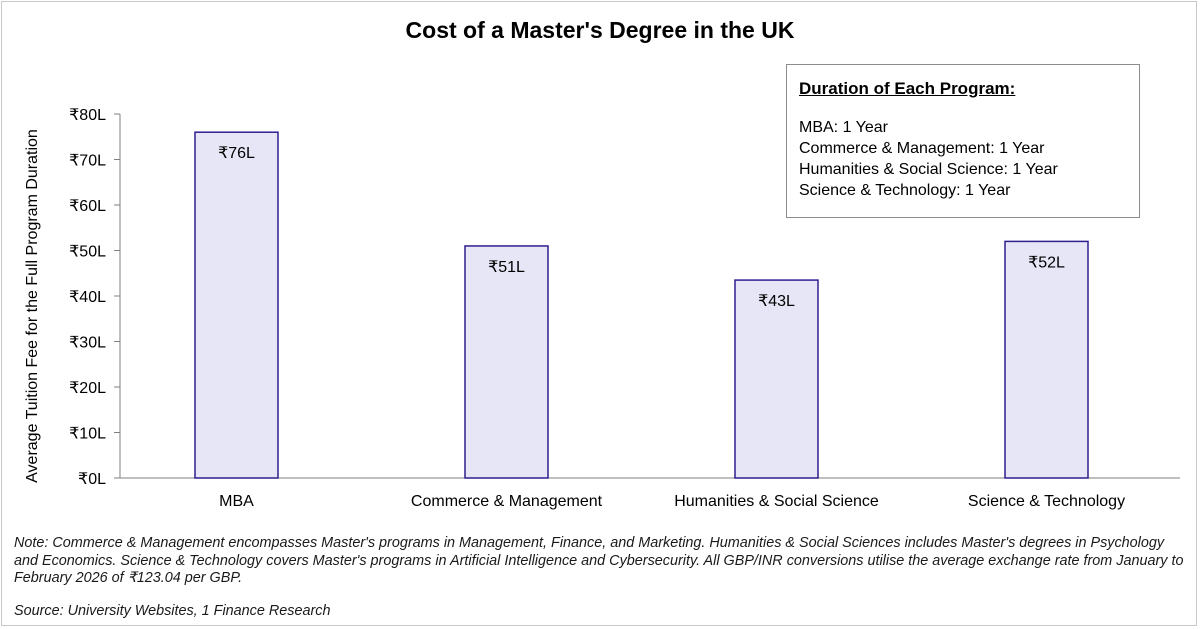 This screenshot has height=629, width=1200. Describe the element at coordinates (87, 252) in the screenshot. I see `y-tick-label: ₹50L` at that location.